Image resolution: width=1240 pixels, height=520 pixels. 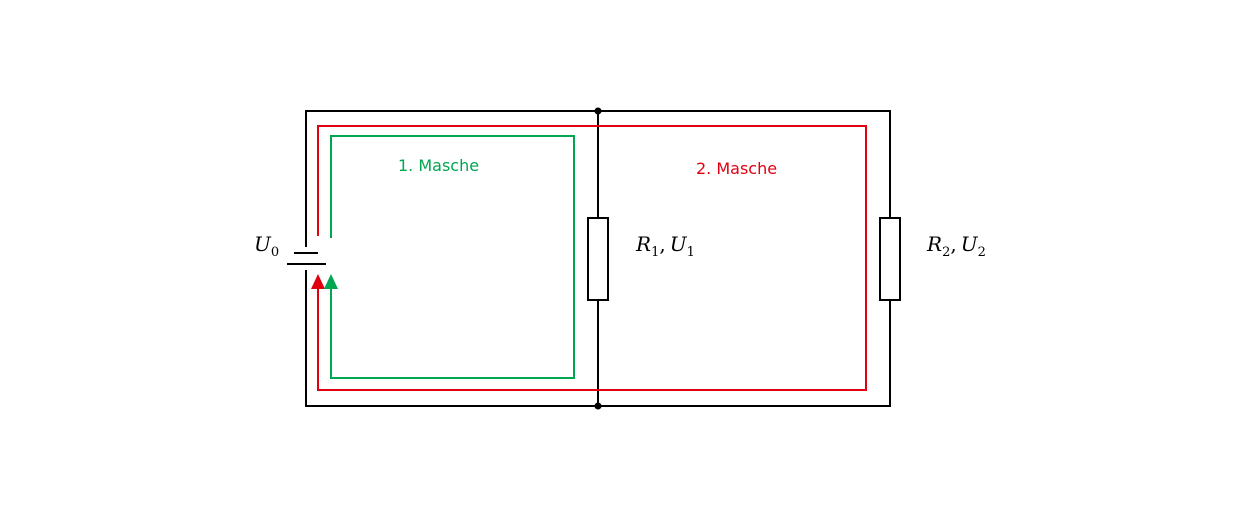 What do you see at coordinates (438, 165) in the screenshot?
I see `loop-1-label: 1. Masche` at bounding box center [438, 165].